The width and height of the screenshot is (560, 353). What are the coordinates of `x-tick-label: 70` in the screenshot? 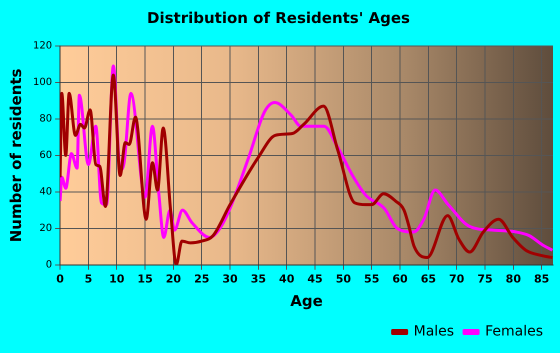 It's located at (457, 279).